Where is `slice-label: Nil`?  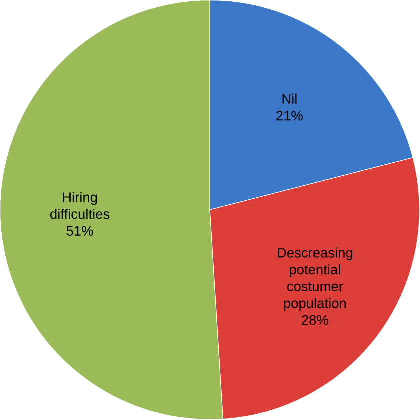
slice-label: Nil is located at coordinates (289, 99).